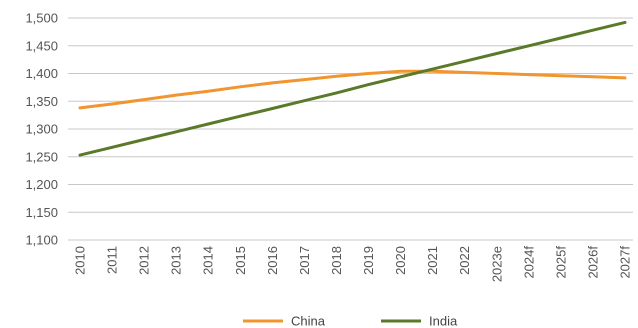  Describe the element at coordinates (41, 45) in the screenshot. I see `y-tick-label: 1,450` at that location.